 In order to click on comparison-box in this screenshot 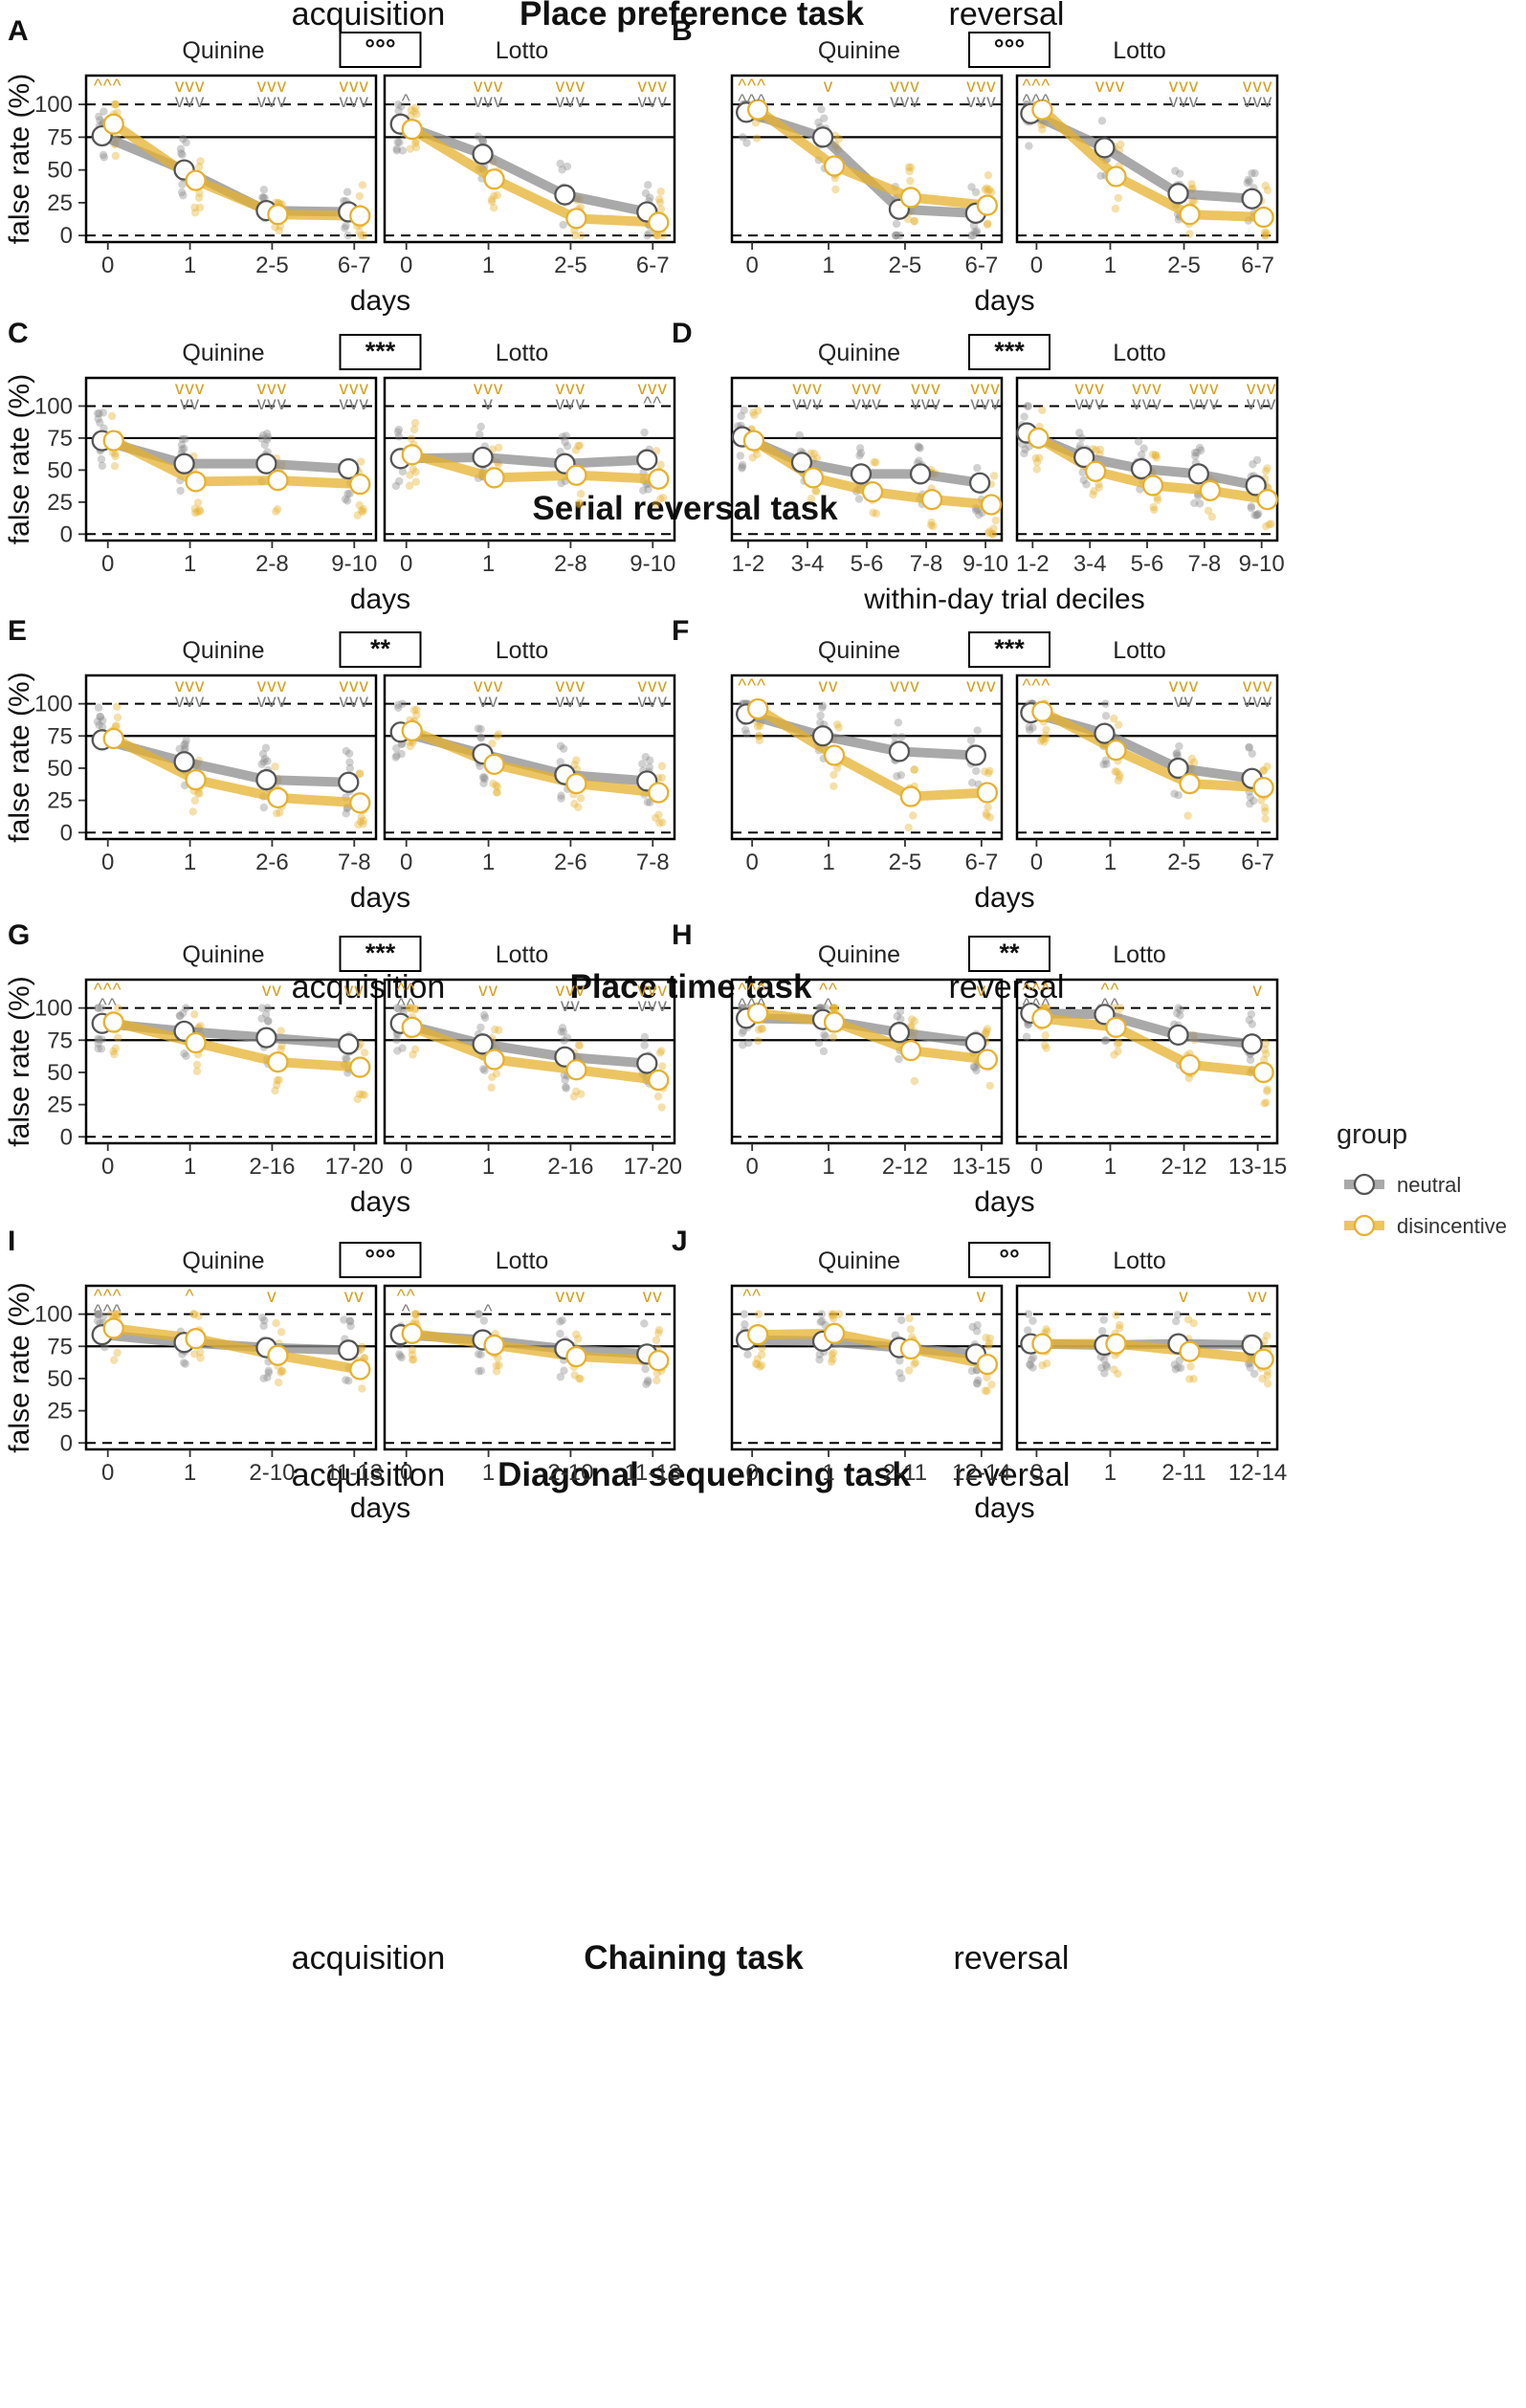, I will do `click(1009, 50)`.